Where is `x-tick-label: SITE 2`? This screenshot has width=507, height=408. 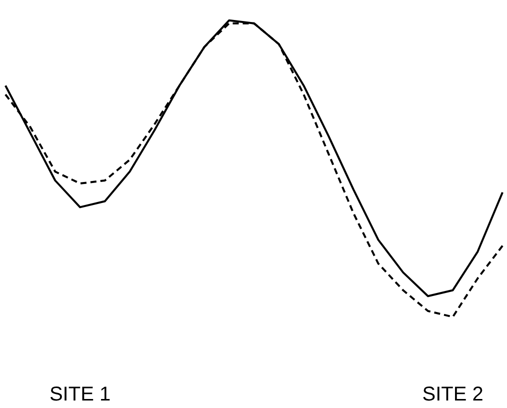 x-tick-label: SITE 2 is located at coordinates (453, 395).